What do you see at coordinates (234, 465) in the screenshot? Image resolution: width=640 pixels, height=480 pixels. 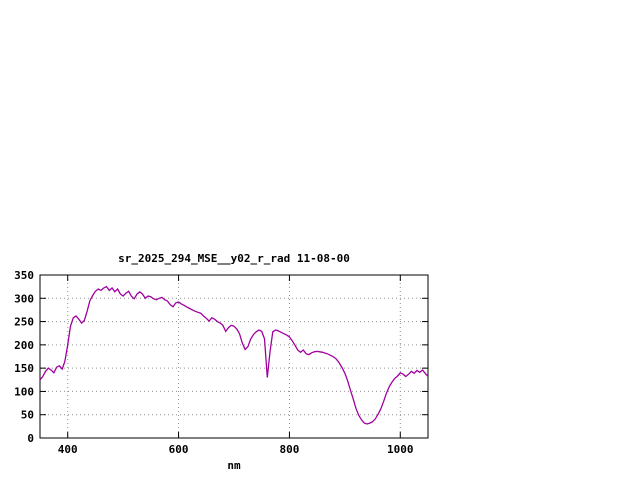 I see `x-axis-label: nm` at bounding box center [234, 465].